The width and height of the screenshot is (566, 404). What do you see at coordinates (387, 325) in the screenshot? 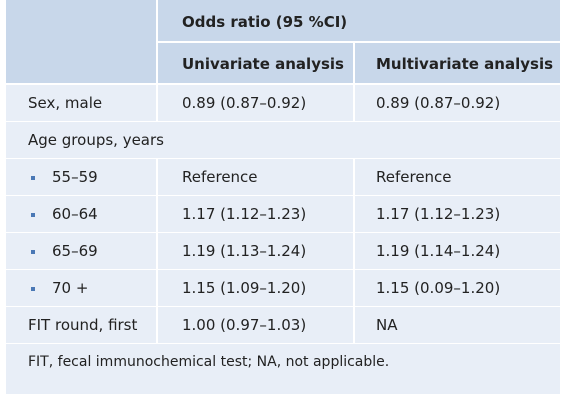
I see `multivariate-value: NA` at bounding box center [387, 325].